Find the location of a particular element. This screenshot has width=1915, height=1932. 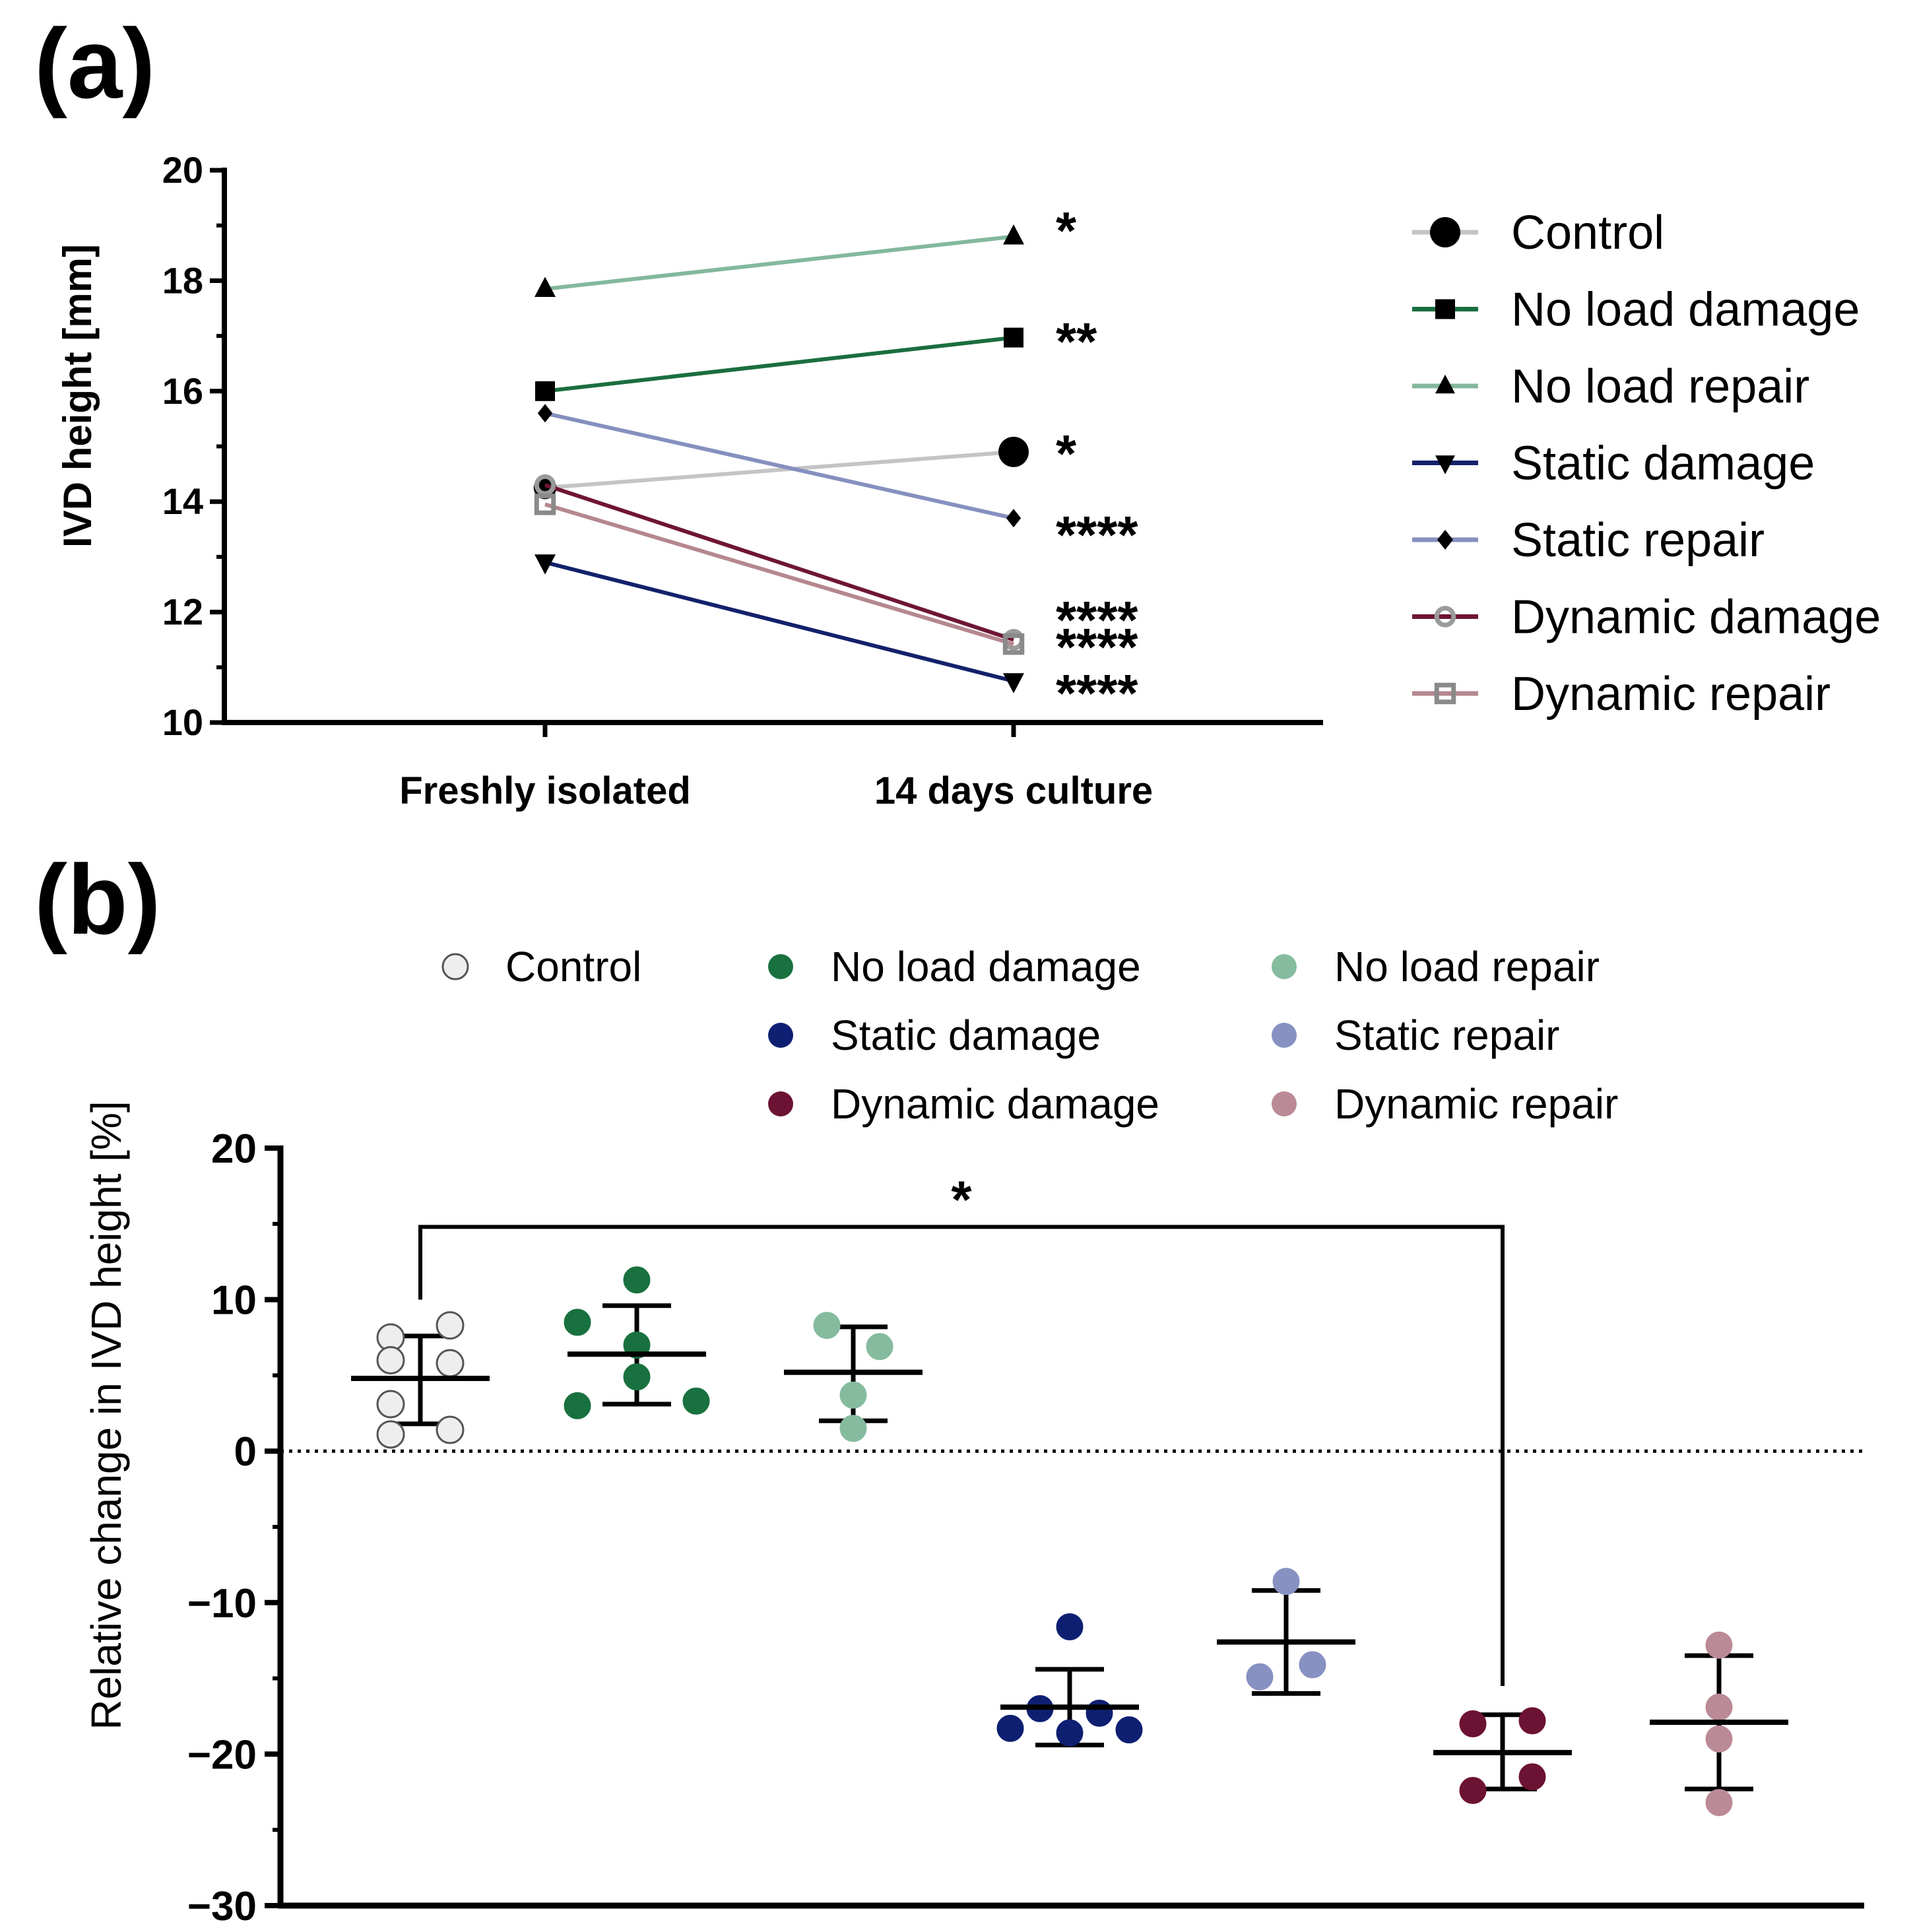

panel-b-y-tick-label: 0 is located at coordinates (246, 1452).